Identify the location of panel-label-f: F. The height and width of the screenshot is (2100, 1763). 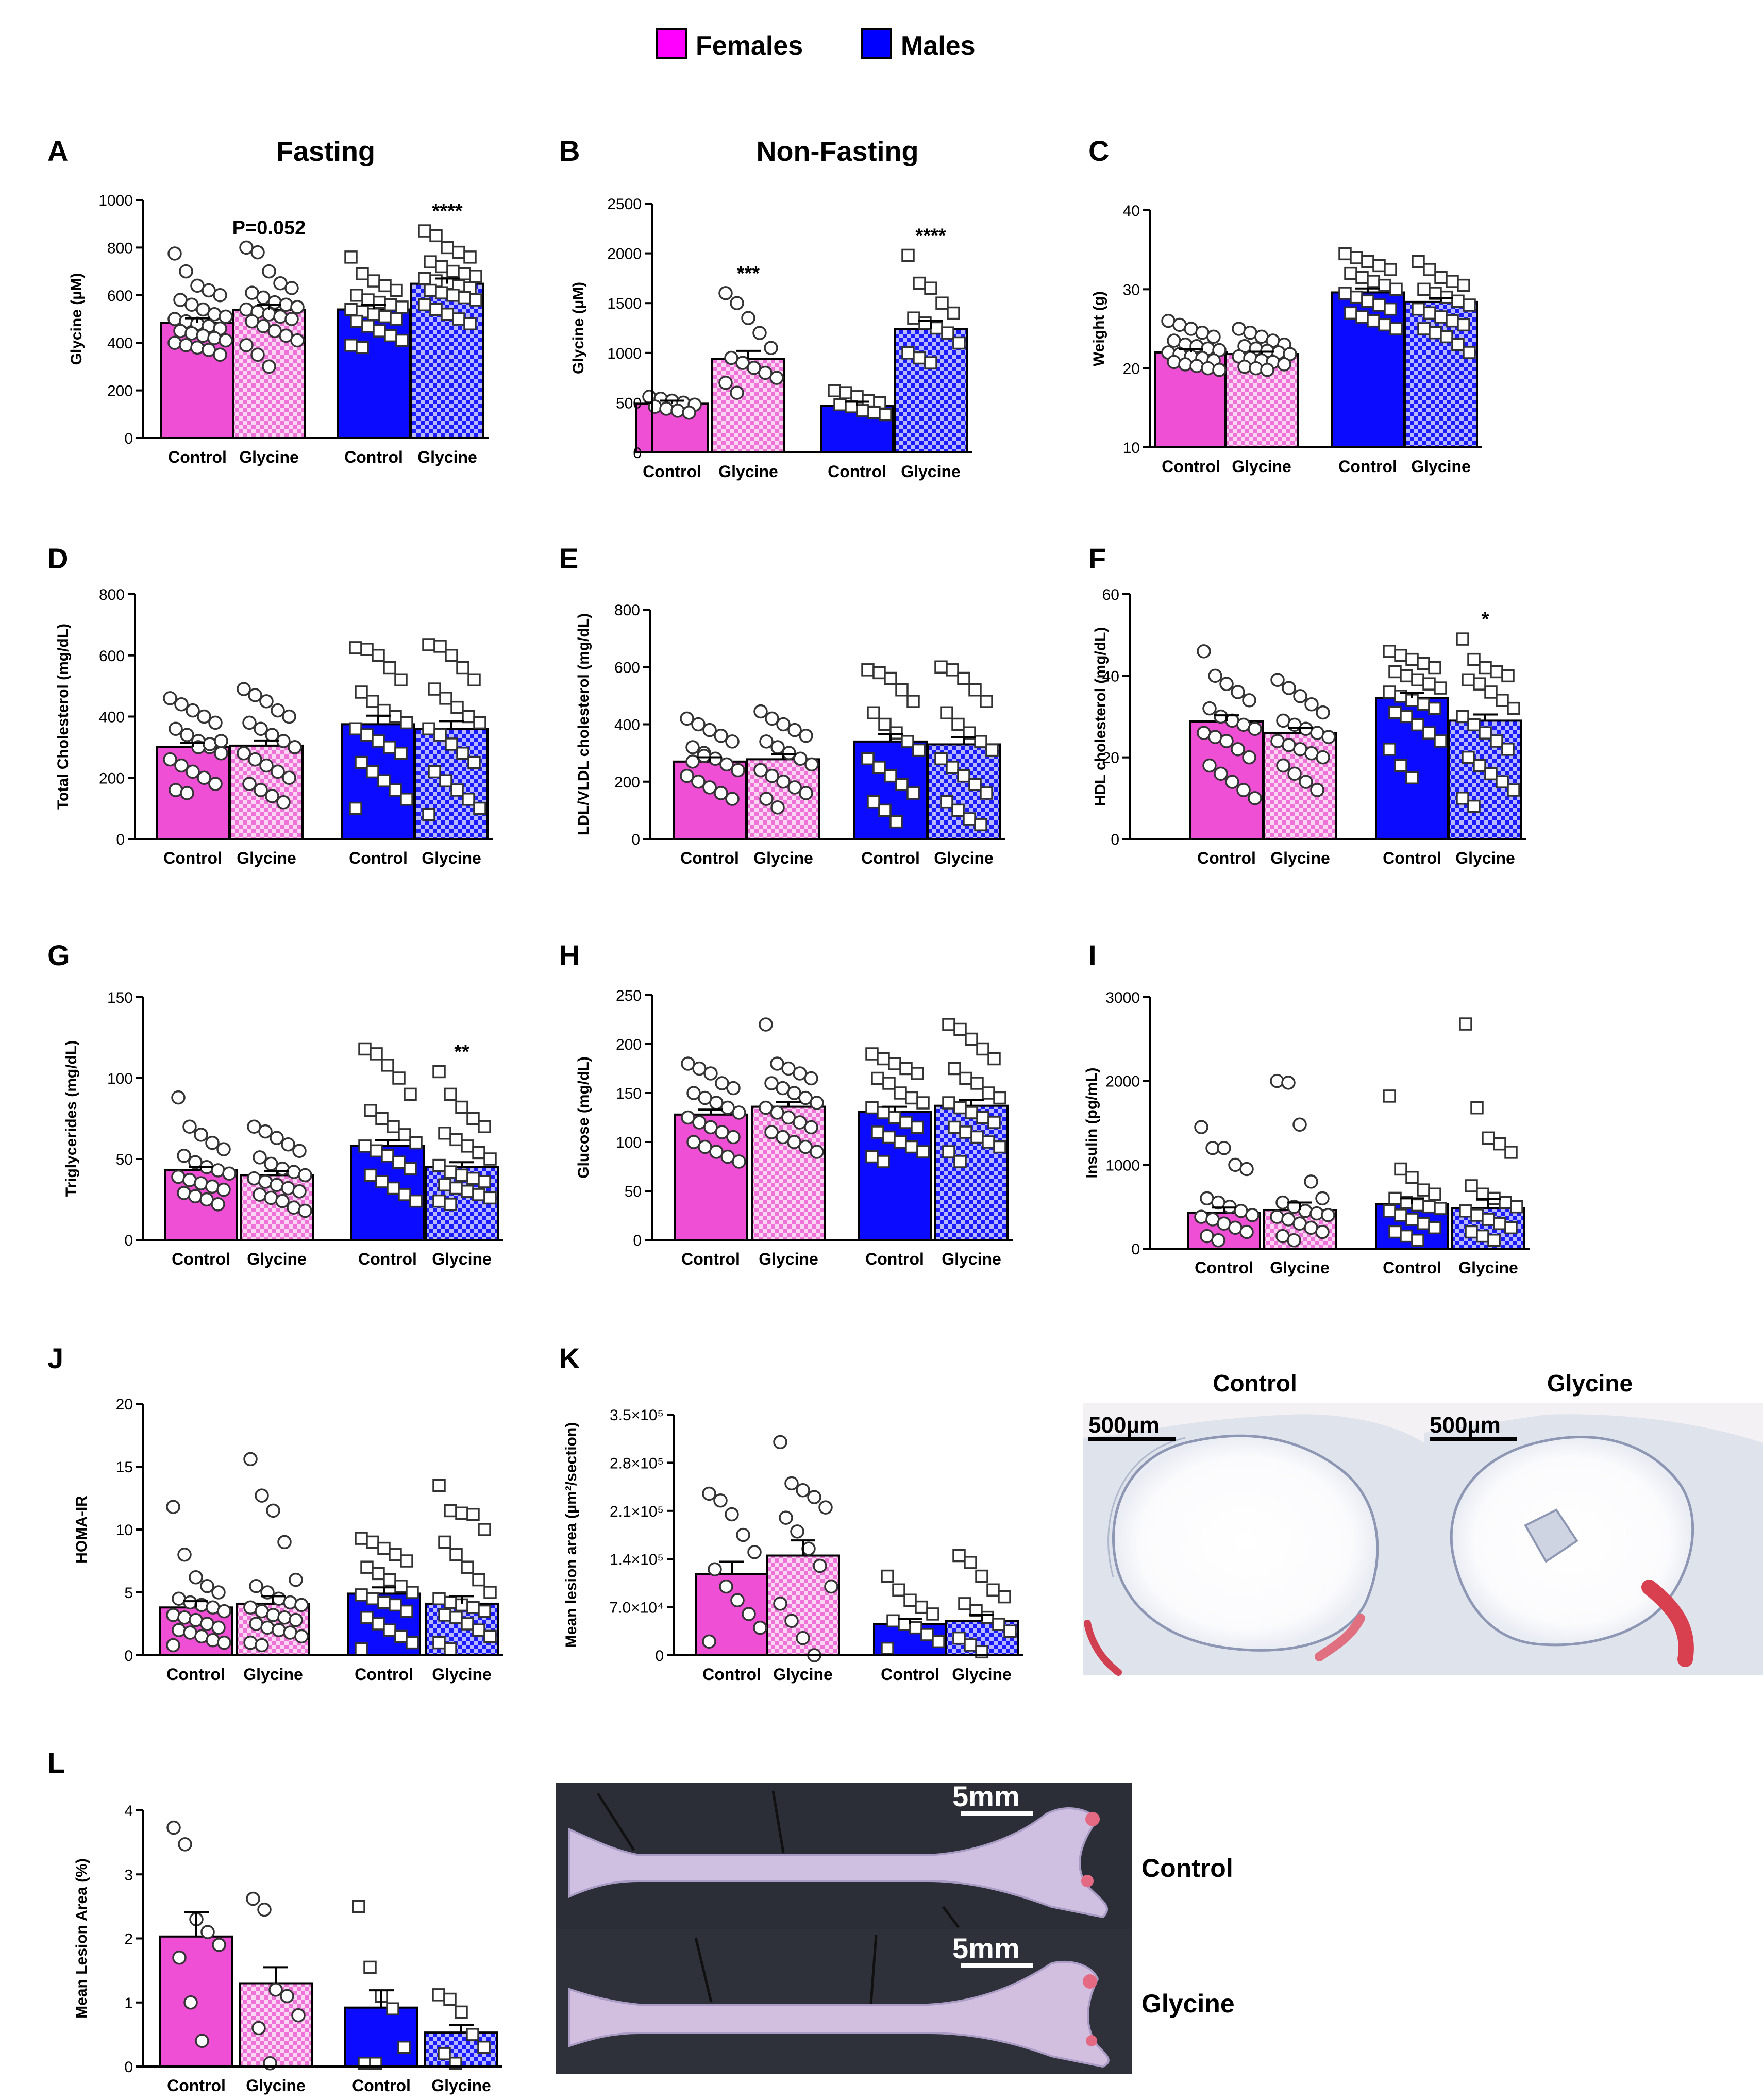
(1097, 558).